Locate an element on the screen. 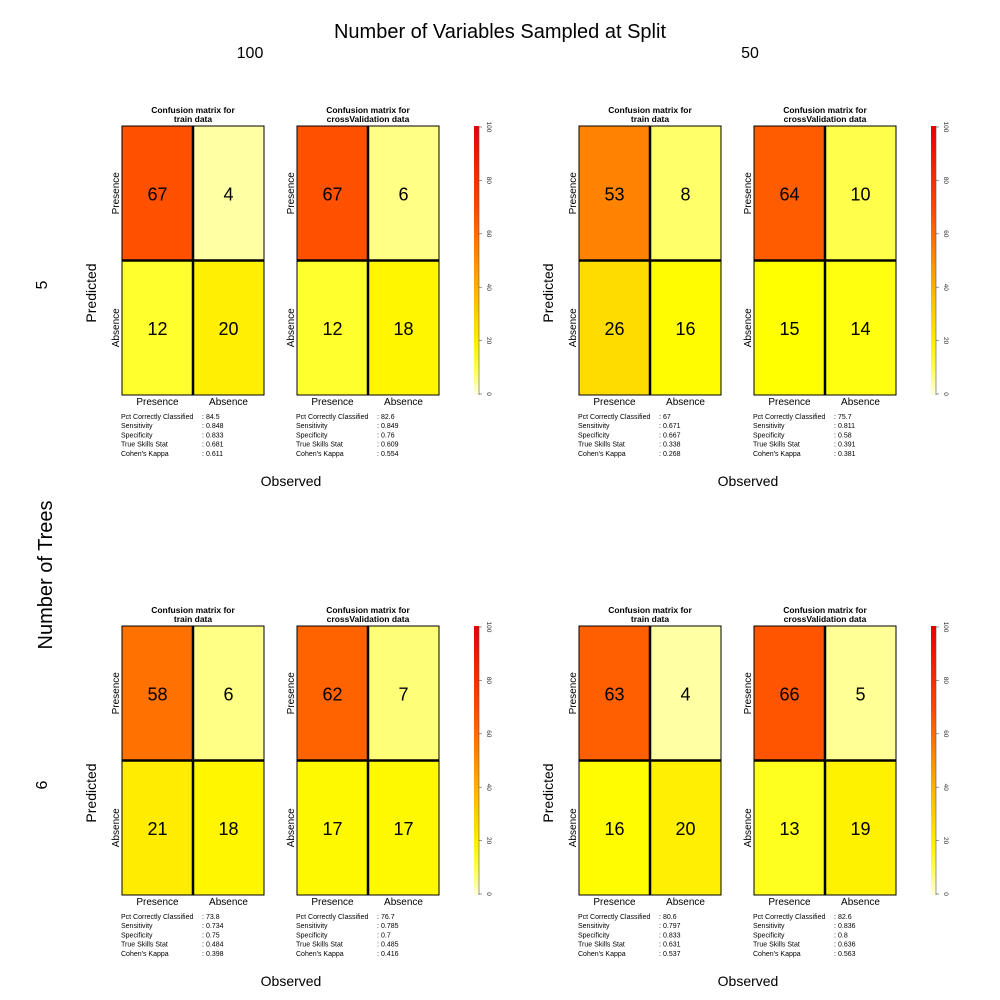  stat-value: 82.6 is located at coordinates (845, 917).